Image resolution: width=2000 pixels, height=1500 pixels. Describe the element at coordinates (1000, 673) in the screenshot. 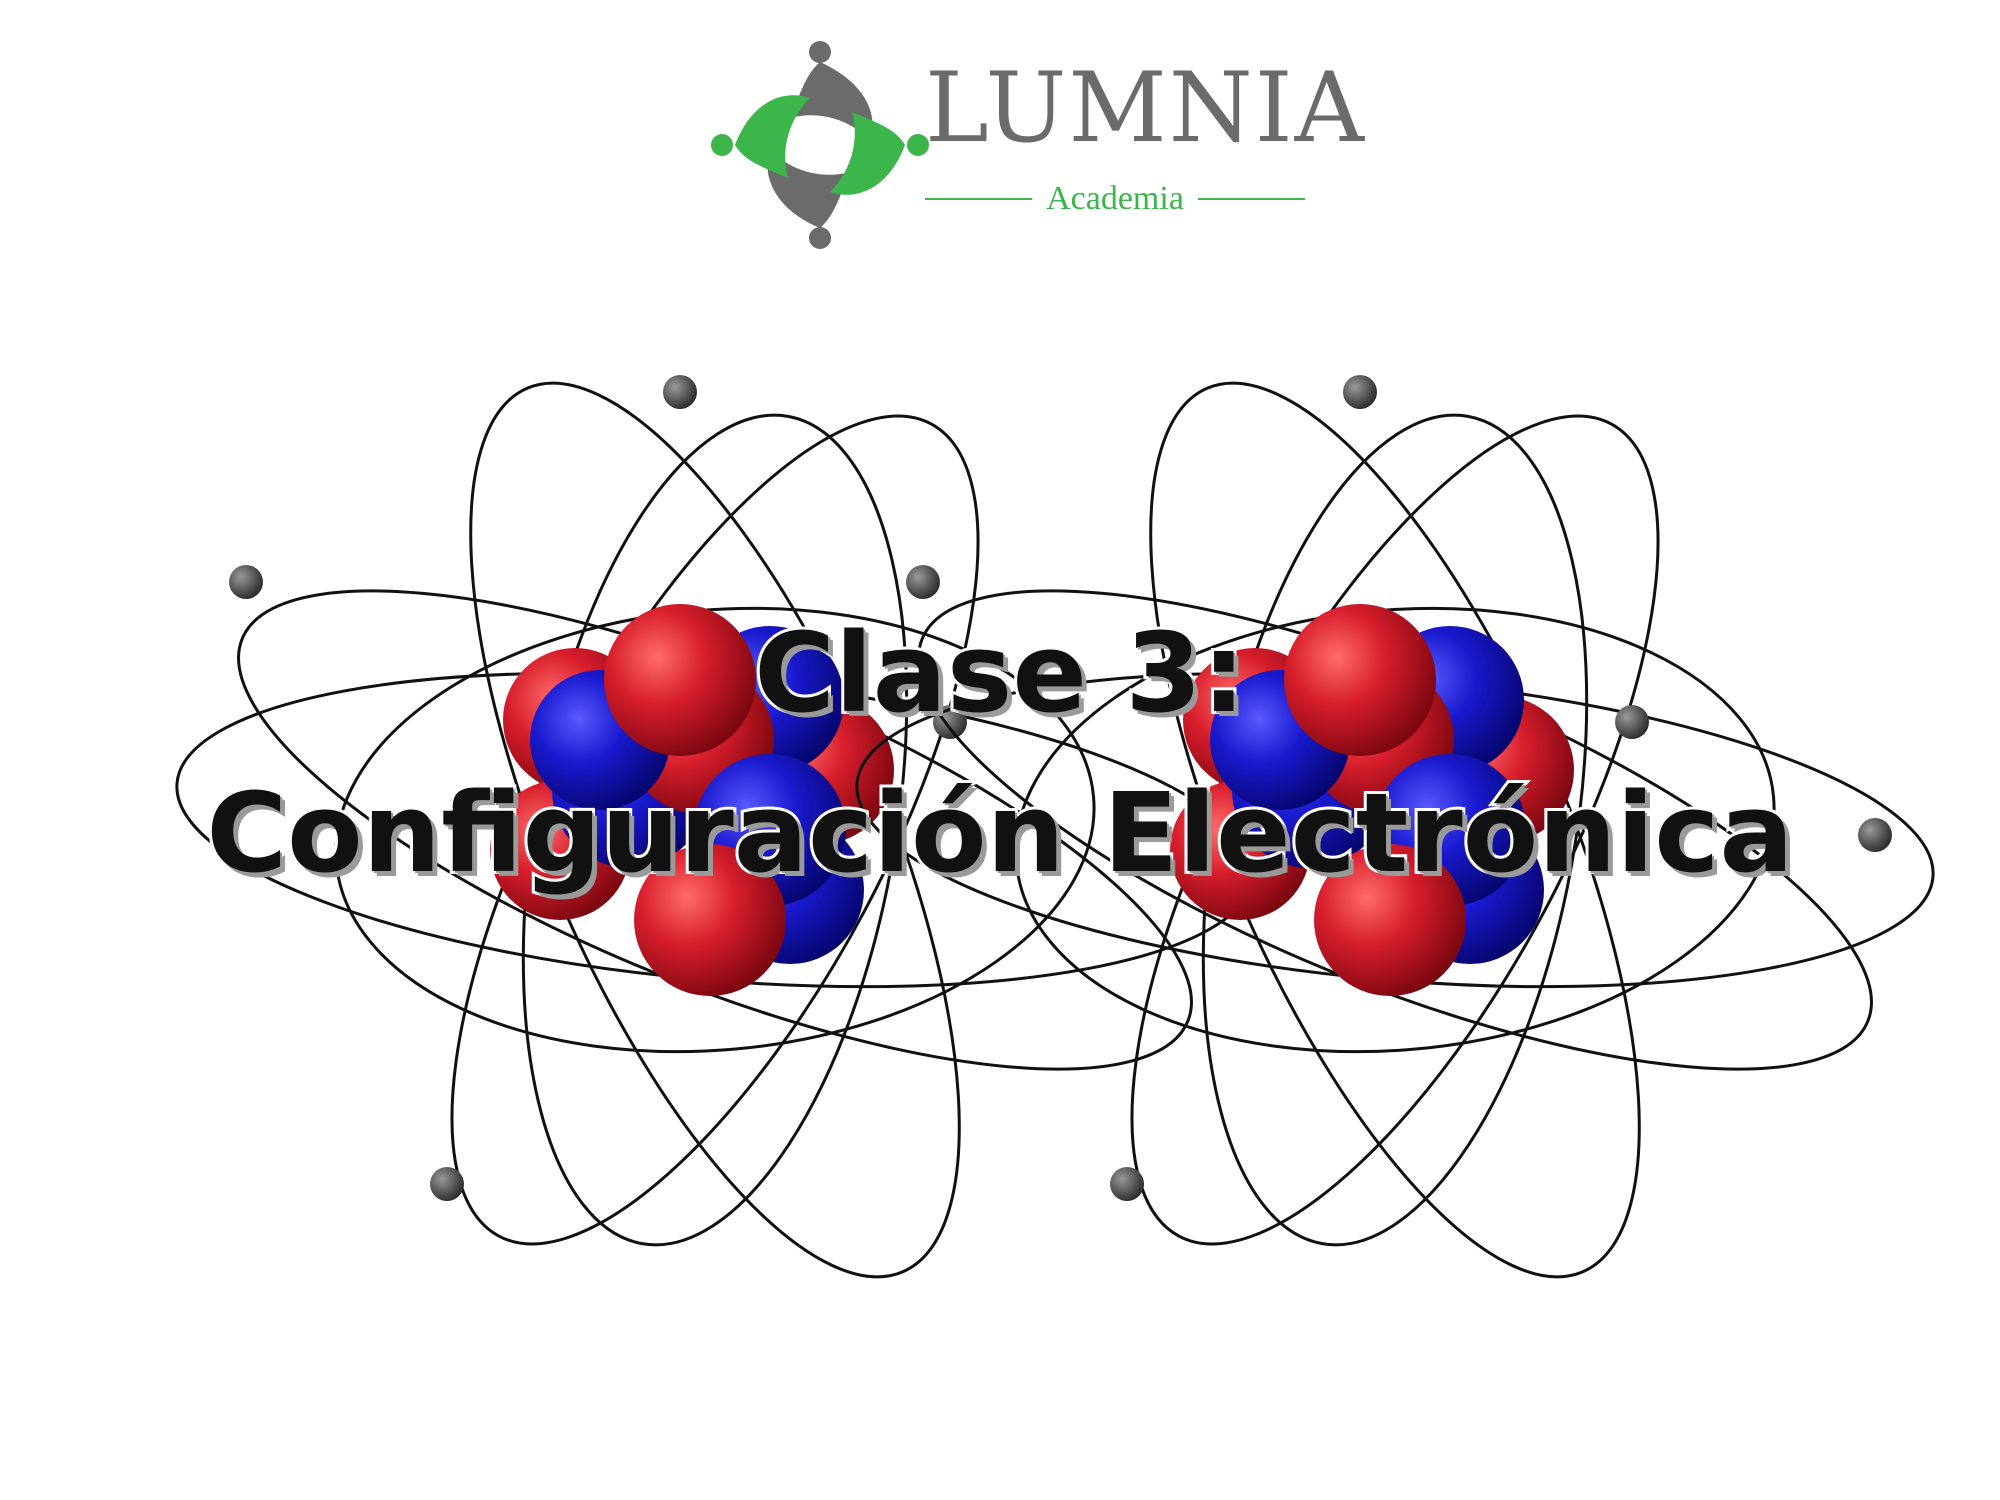

I see `slide-title-line1: Clase 3:` at that location.